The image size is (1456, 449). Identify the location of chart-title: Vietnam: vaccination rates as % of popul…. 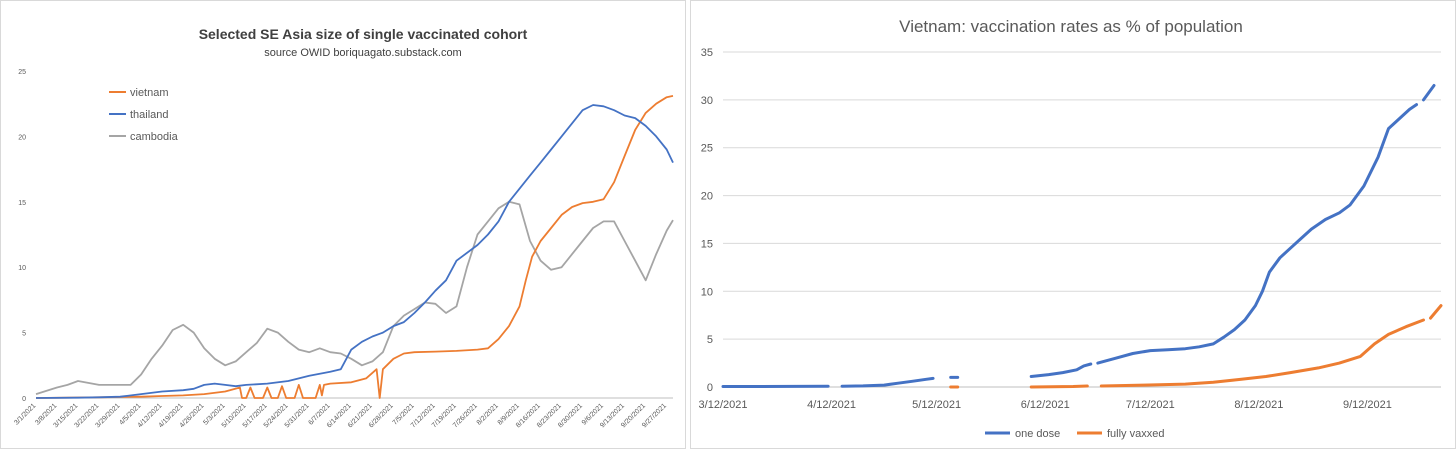
(1071, 26).